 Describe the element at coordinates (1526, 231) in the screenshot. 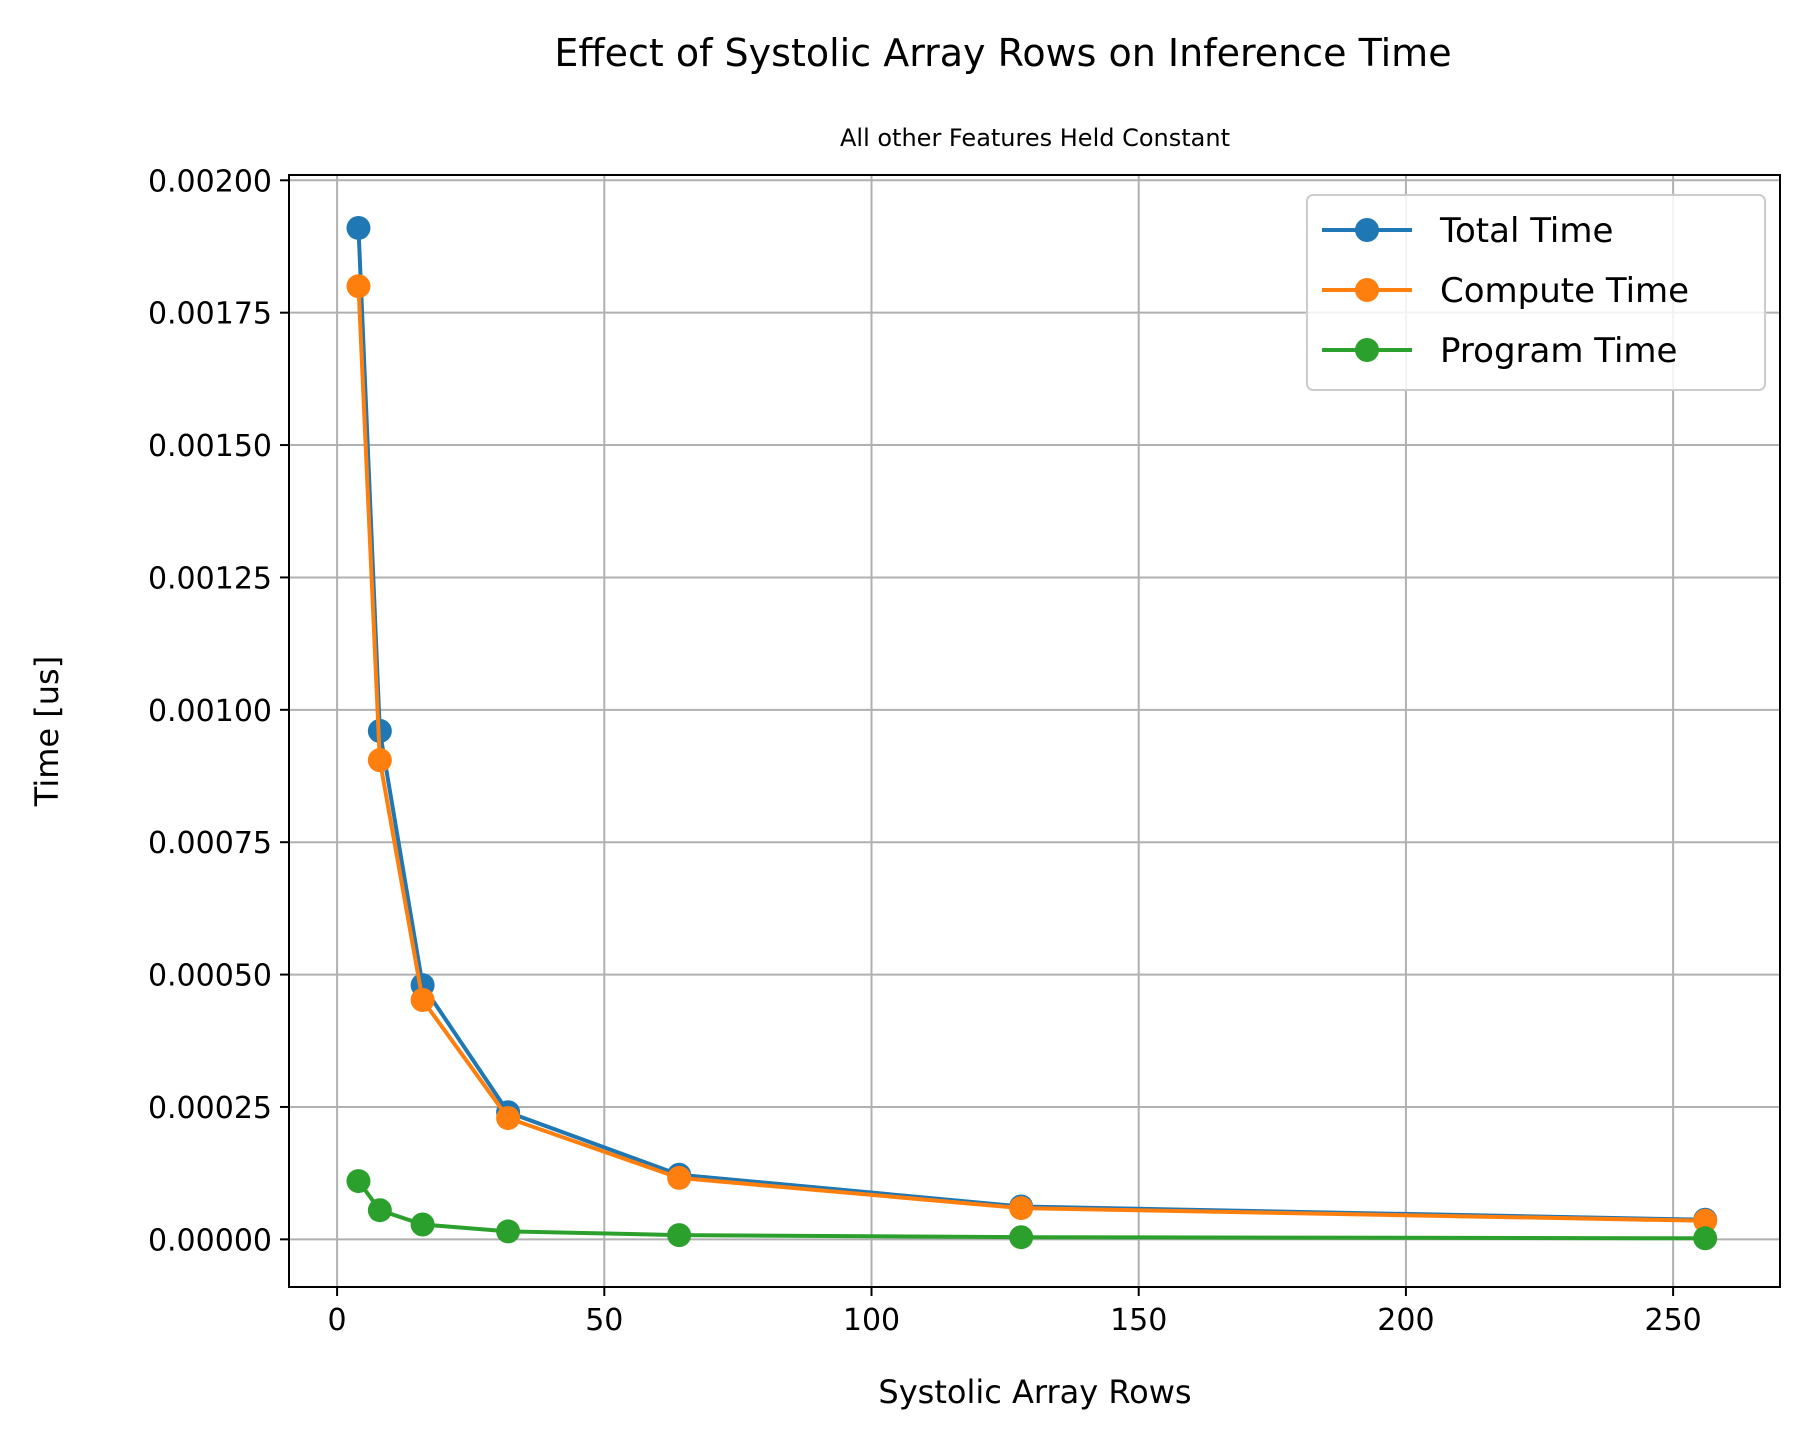

I see `legend-label: Total Time` at that location.